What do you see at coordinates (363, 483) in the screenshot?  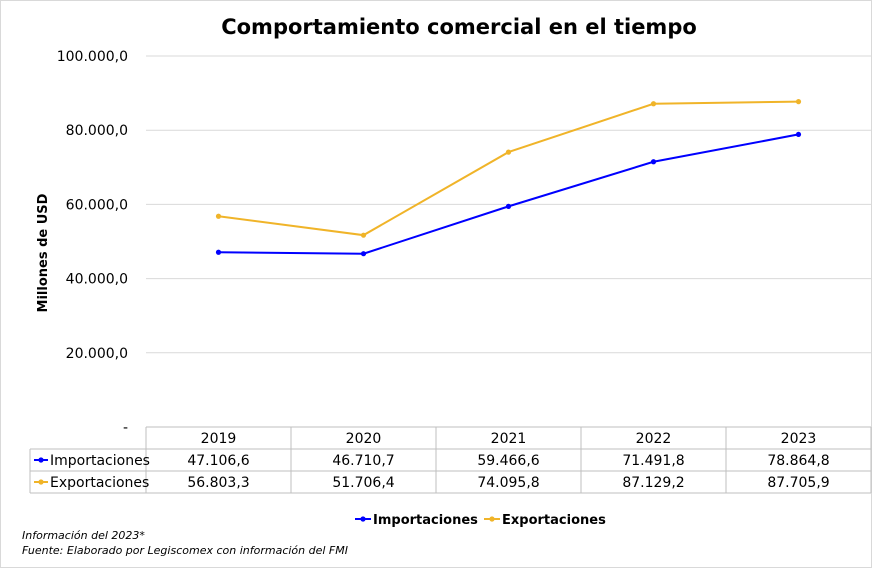 I see `data-label: 51.706,4` at bounding box center [363, 483].